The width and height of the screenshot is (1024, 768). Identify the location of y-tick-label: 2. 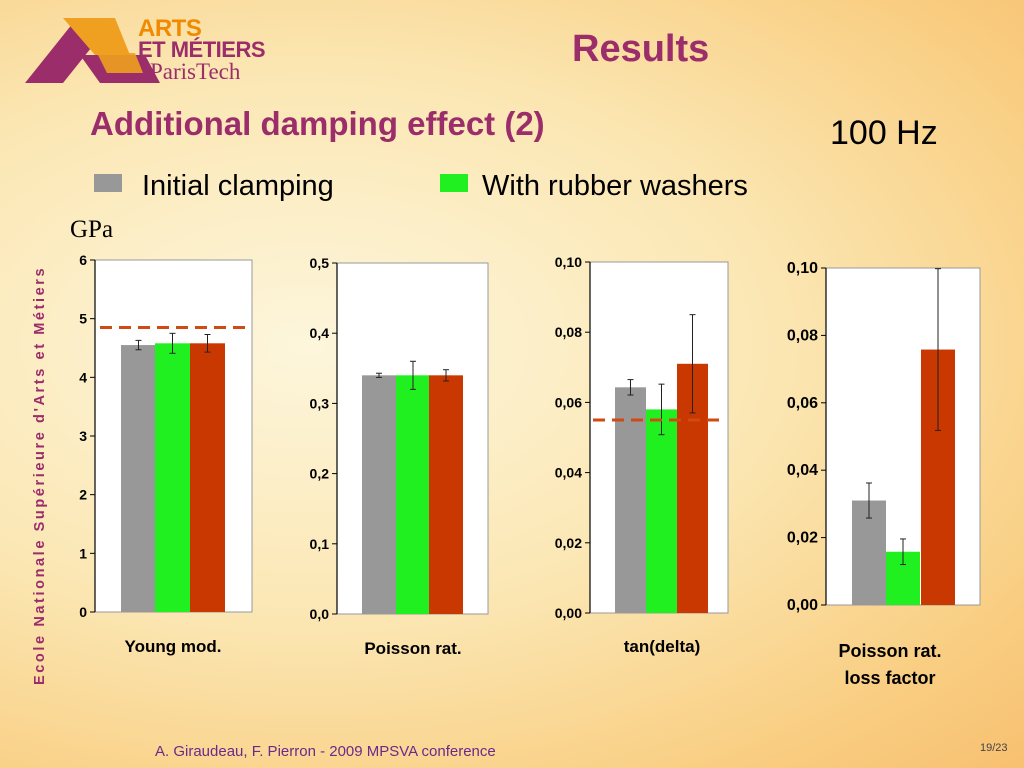
(83, 495).